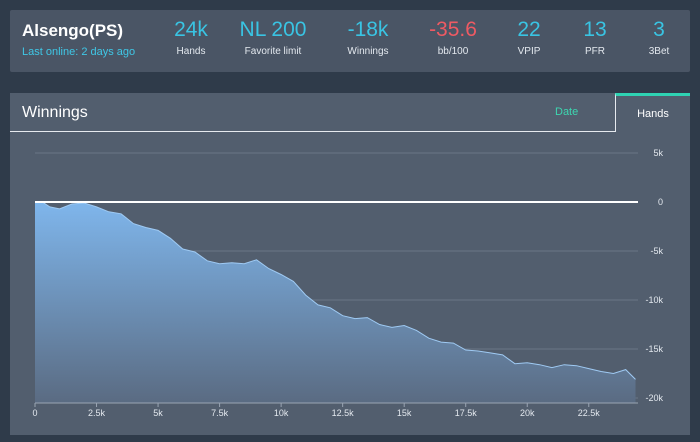 The width and height of the screenshot is (700, 442). I want to click on stat-value: 13, so click(595, 29).